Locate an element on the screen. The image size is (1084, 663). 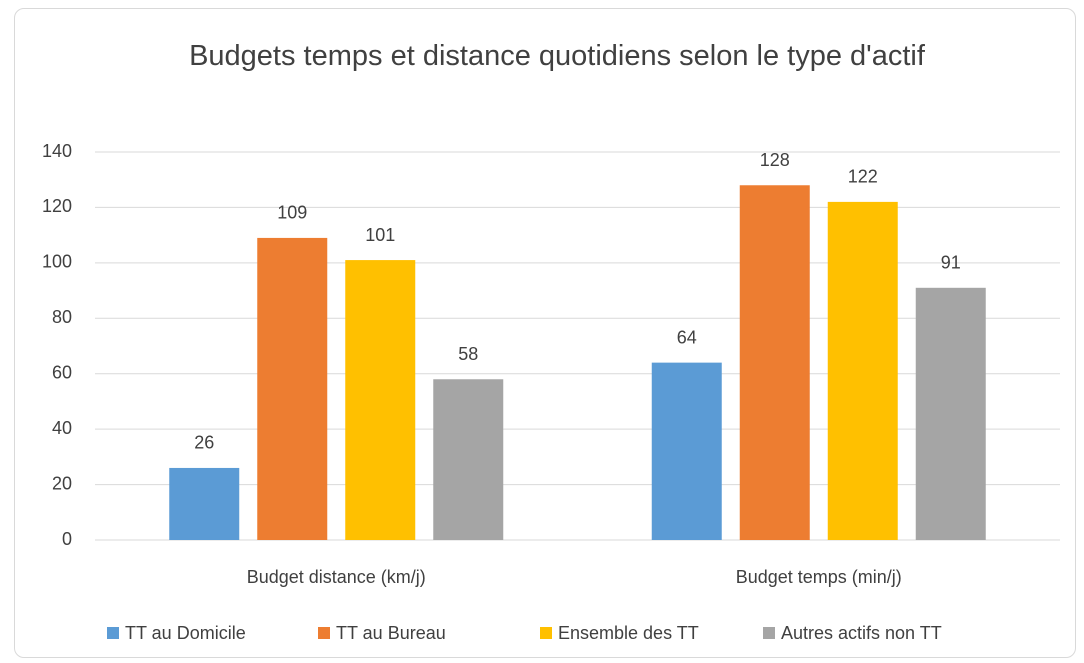
data-label: 109 is located at coordinates (292, 213).